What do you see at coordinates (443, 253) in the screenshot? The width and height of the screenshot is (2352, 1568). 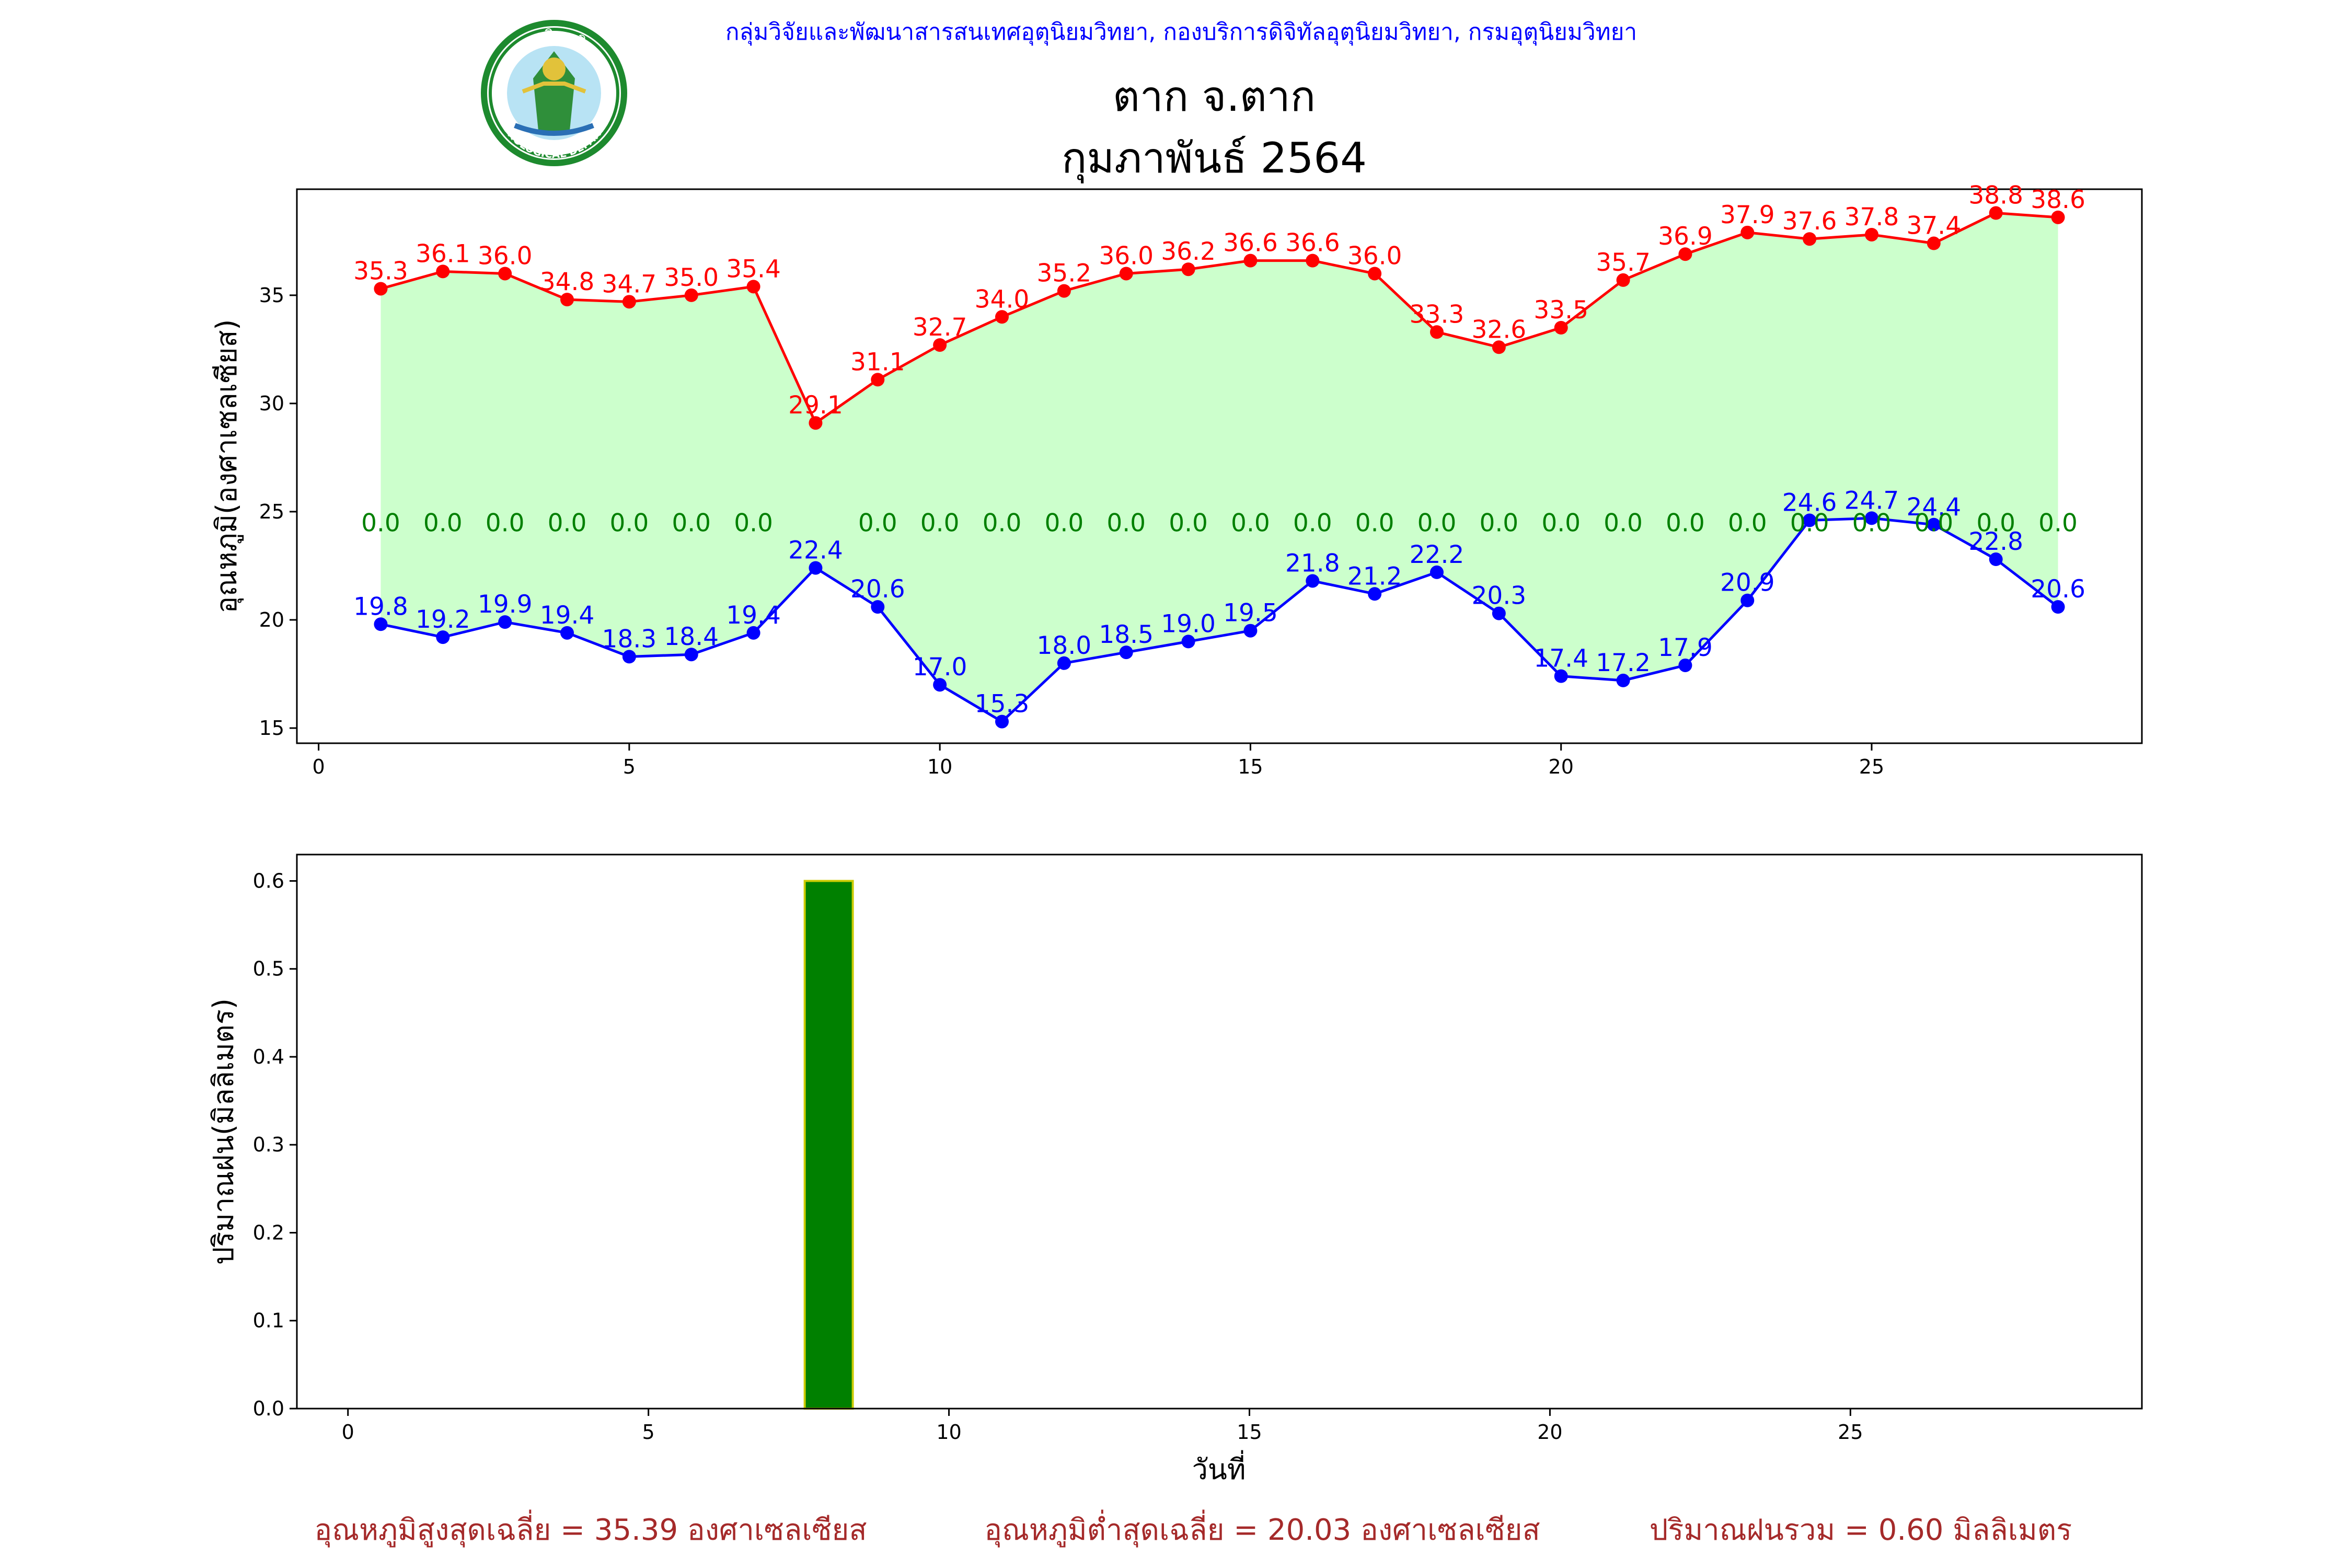 I see `temperature-max-label: 36.1` at bounding box center [443, 253].